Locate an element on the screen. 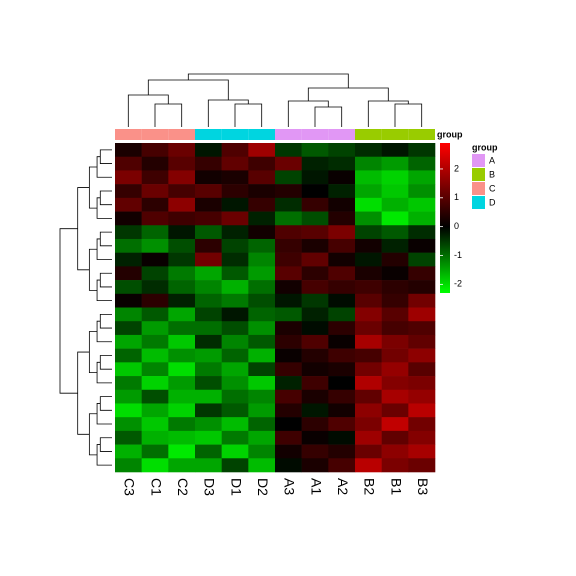 The image size is (576, 576). legend-label: D is located at coordinates (492, 202).